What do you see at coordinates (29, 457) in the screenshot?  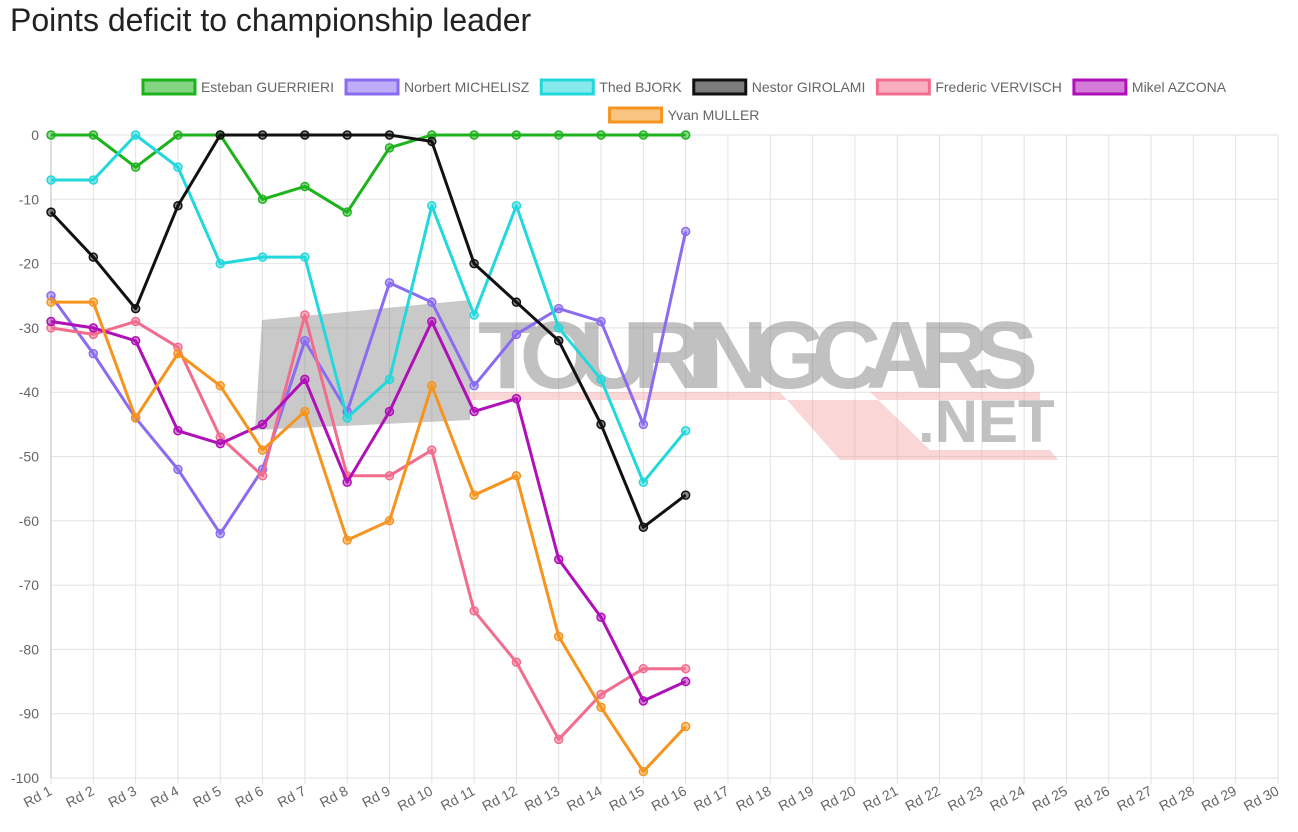 I see `y-tick-label: -50` at bounding box center [29, 457].